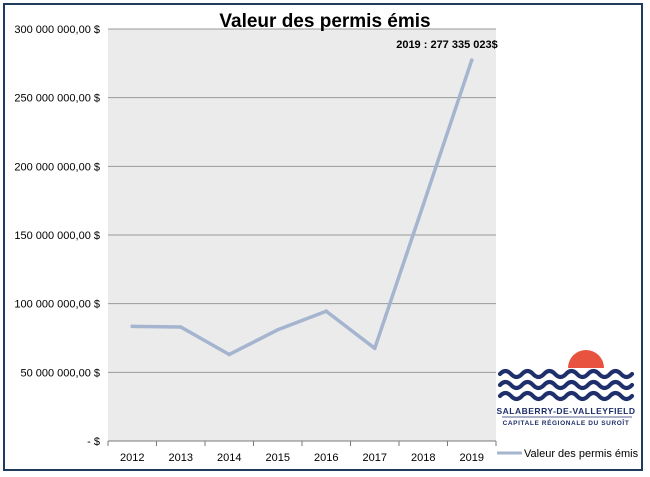 This screenshot has width=650, height=477. I want to click on y-tick-label: 300 000 000,00 $, so click(57, 30).